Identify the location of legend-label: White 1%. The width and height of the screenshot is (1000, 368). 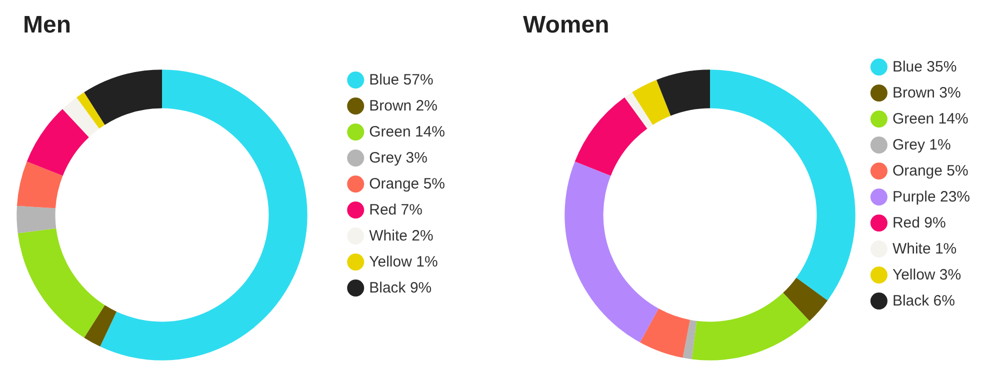
(924, 249).